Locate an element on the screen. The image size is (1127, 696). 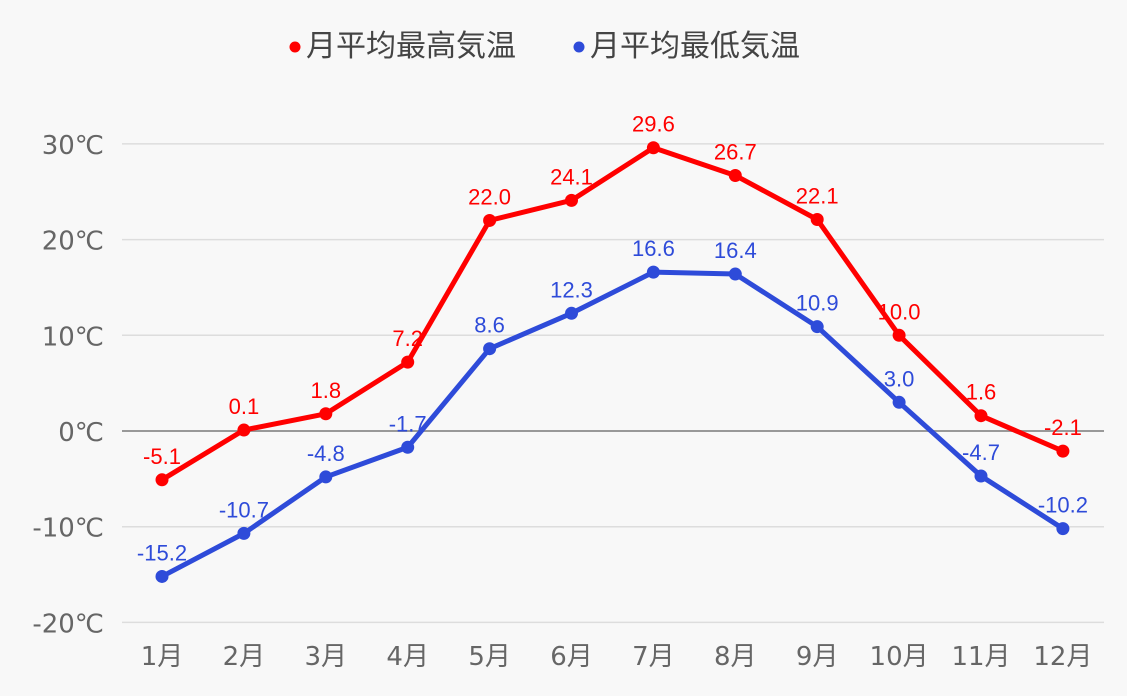
x-axis: 1月 2月 3月 4月 5月 6月 7月 8月 9月 10月 11月 12月 is located at coordinates (617, 657).